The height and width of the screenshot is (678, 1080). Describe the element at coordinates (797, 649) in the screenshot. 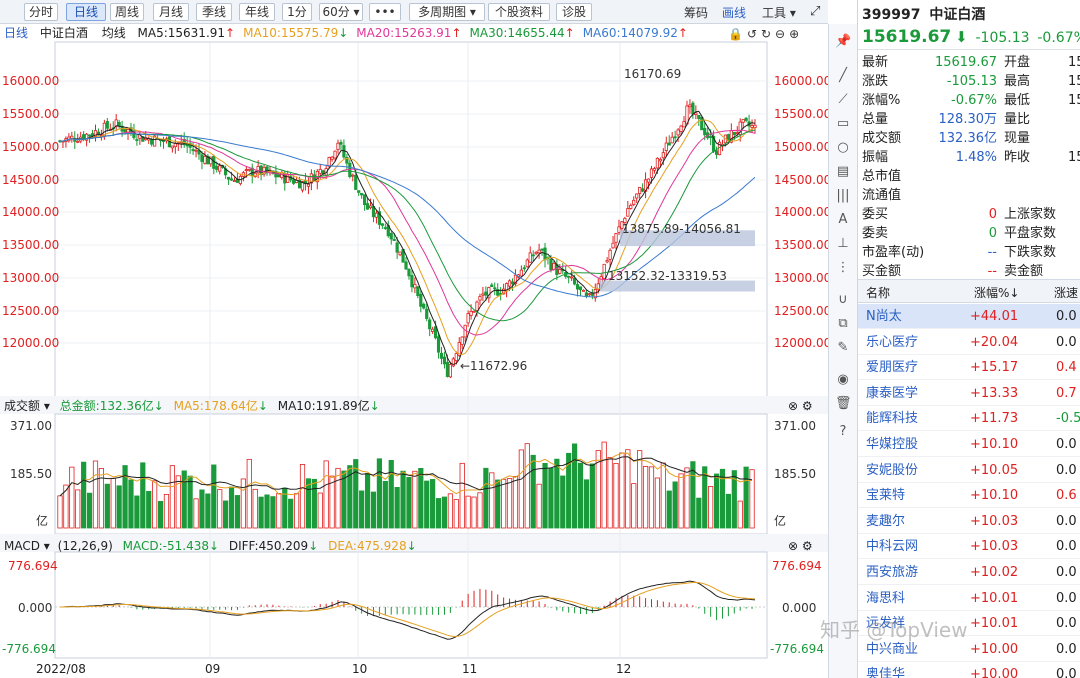

I see `macd-axis-bottom-right: -776.694` at that location.